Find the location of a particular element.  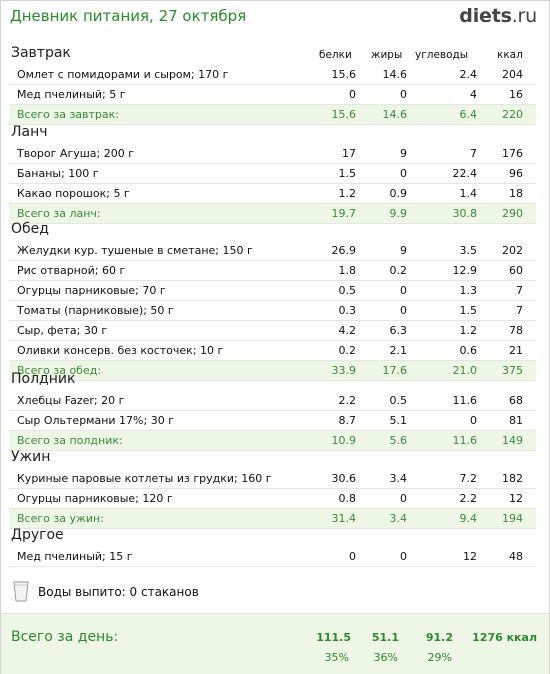

food-row: Творог Агуша; 200 г 17 9 7 176 is located at coordinates (272, 154).